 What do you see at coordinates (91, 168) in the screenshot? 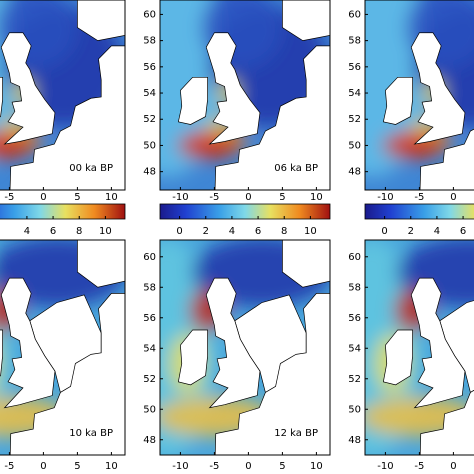
I see `panel-label: 00 ka BP` at bounding box center [91, 168].